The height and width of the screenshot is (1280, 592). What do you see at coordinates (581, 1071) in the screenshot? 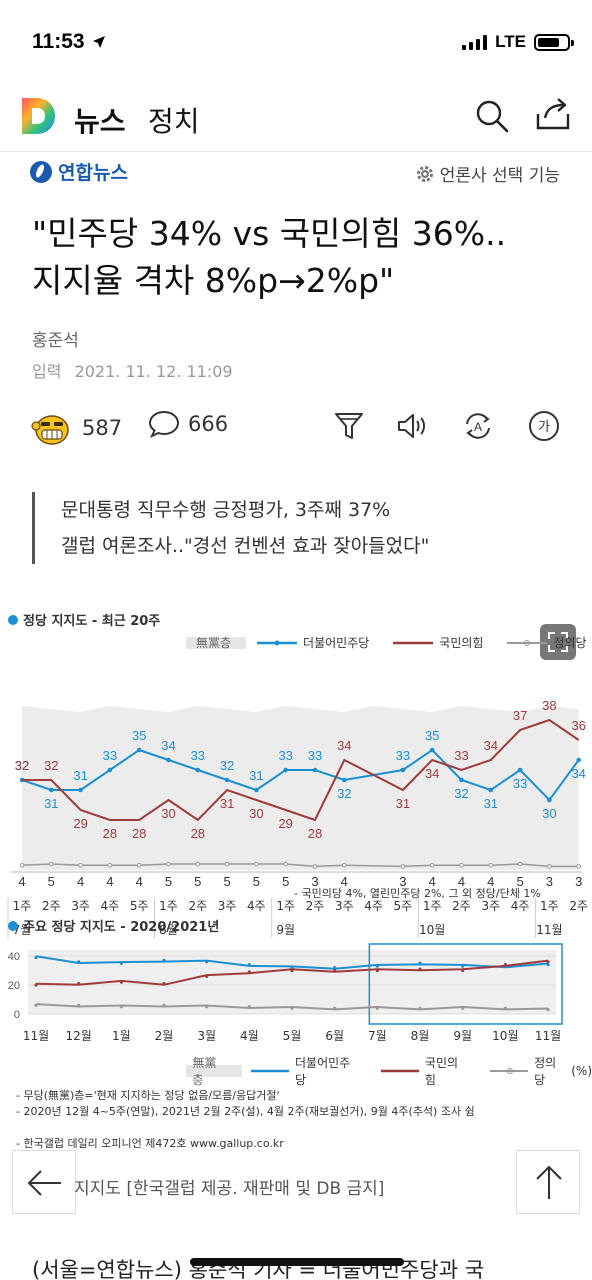
I see `legend2-unit-label: (%)` at bounding box center [581, 1071].